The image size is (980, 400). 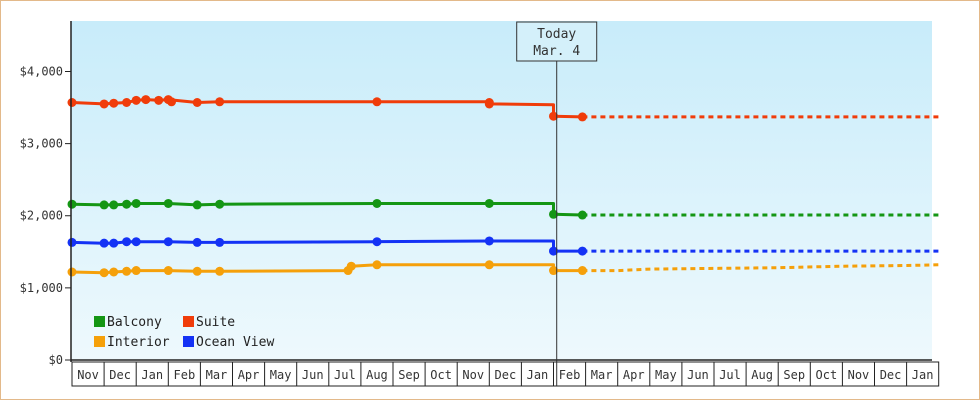 I want to click on series-suite, so click(x=503, y=108).